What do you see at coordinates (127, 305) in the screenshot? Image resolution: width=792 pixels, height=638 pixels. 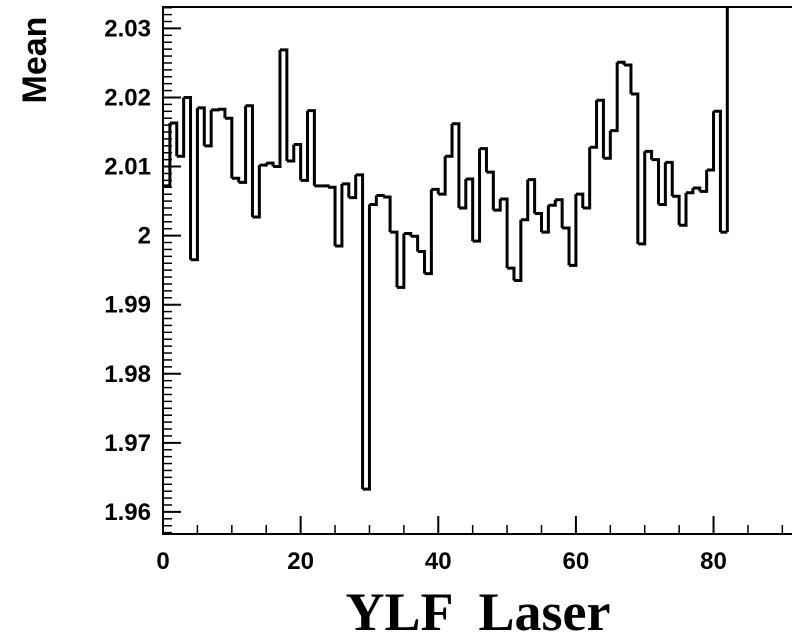 I see `y-tick-label: 1.99` at bounding box center [127, 305].